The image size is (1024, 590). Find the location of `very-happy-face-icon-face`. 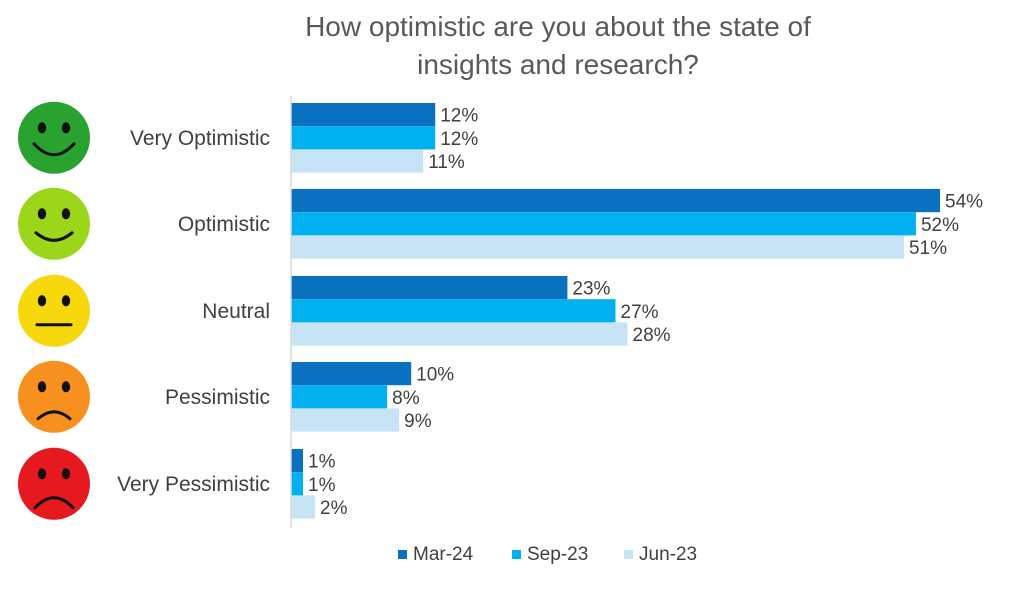

very-happy-face-icon-face is located at coordinates (54, 137).